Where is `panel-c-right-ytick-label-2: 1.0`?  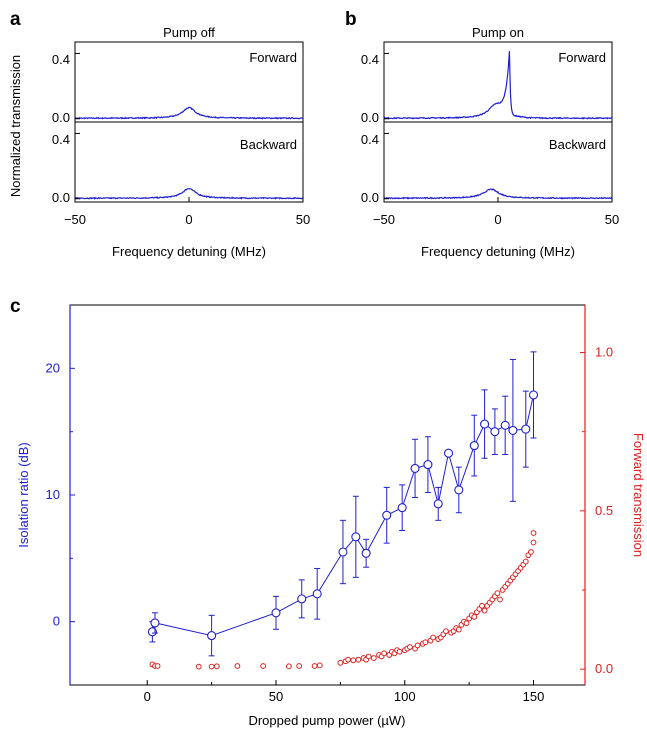 panel-c-right-ytick-label-2: 1.0 is located at coordinates (604, 352).